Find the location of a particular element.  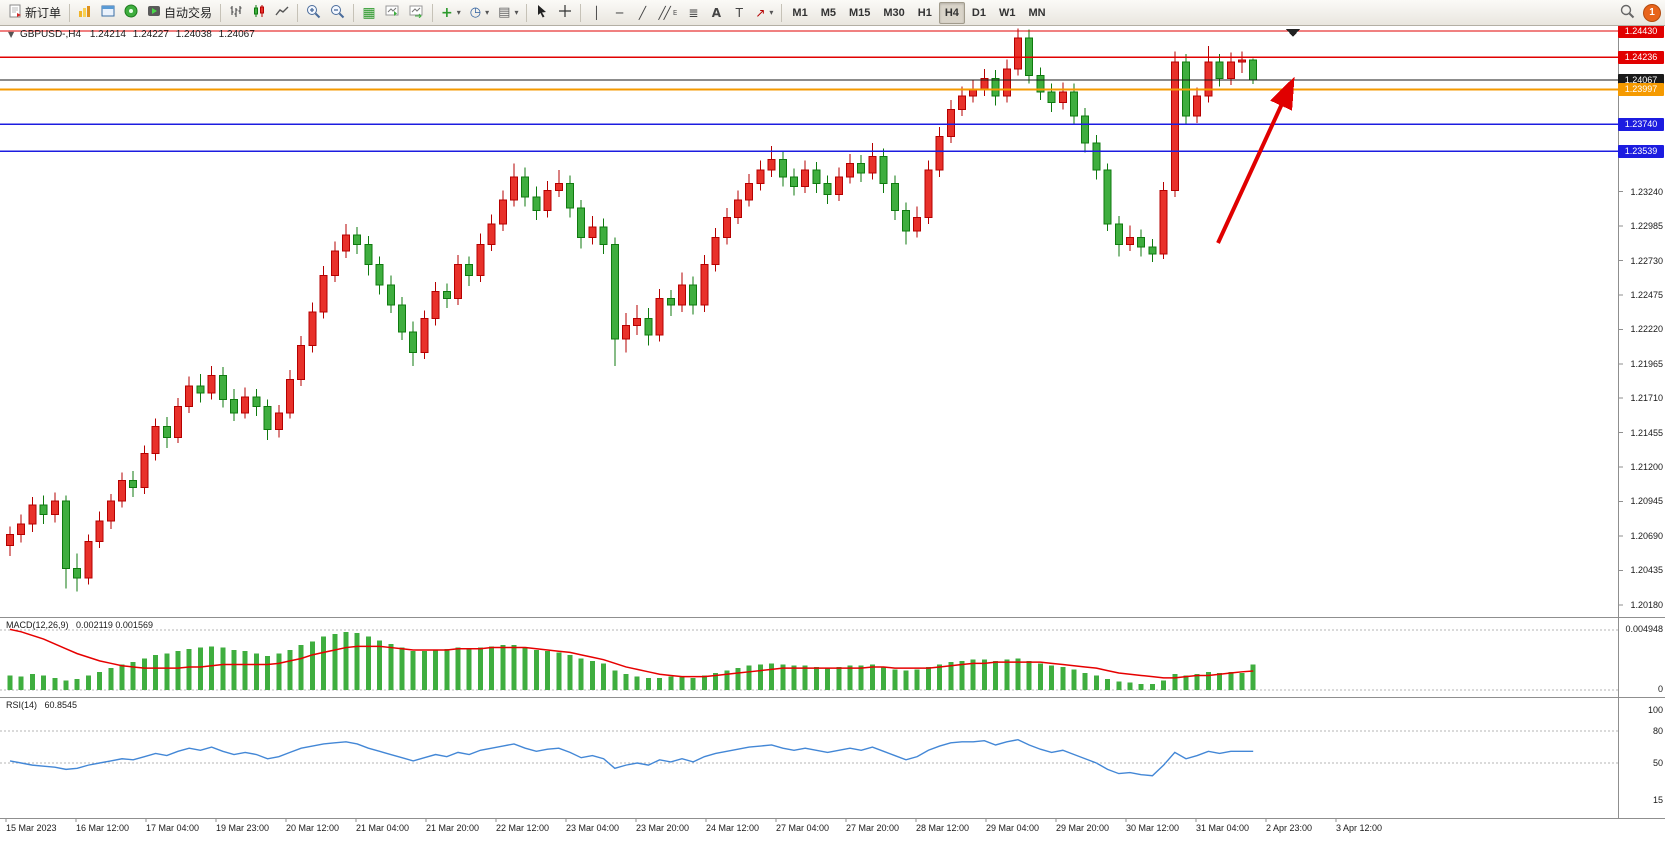

data-window-button is located at coordinates (108, 13).